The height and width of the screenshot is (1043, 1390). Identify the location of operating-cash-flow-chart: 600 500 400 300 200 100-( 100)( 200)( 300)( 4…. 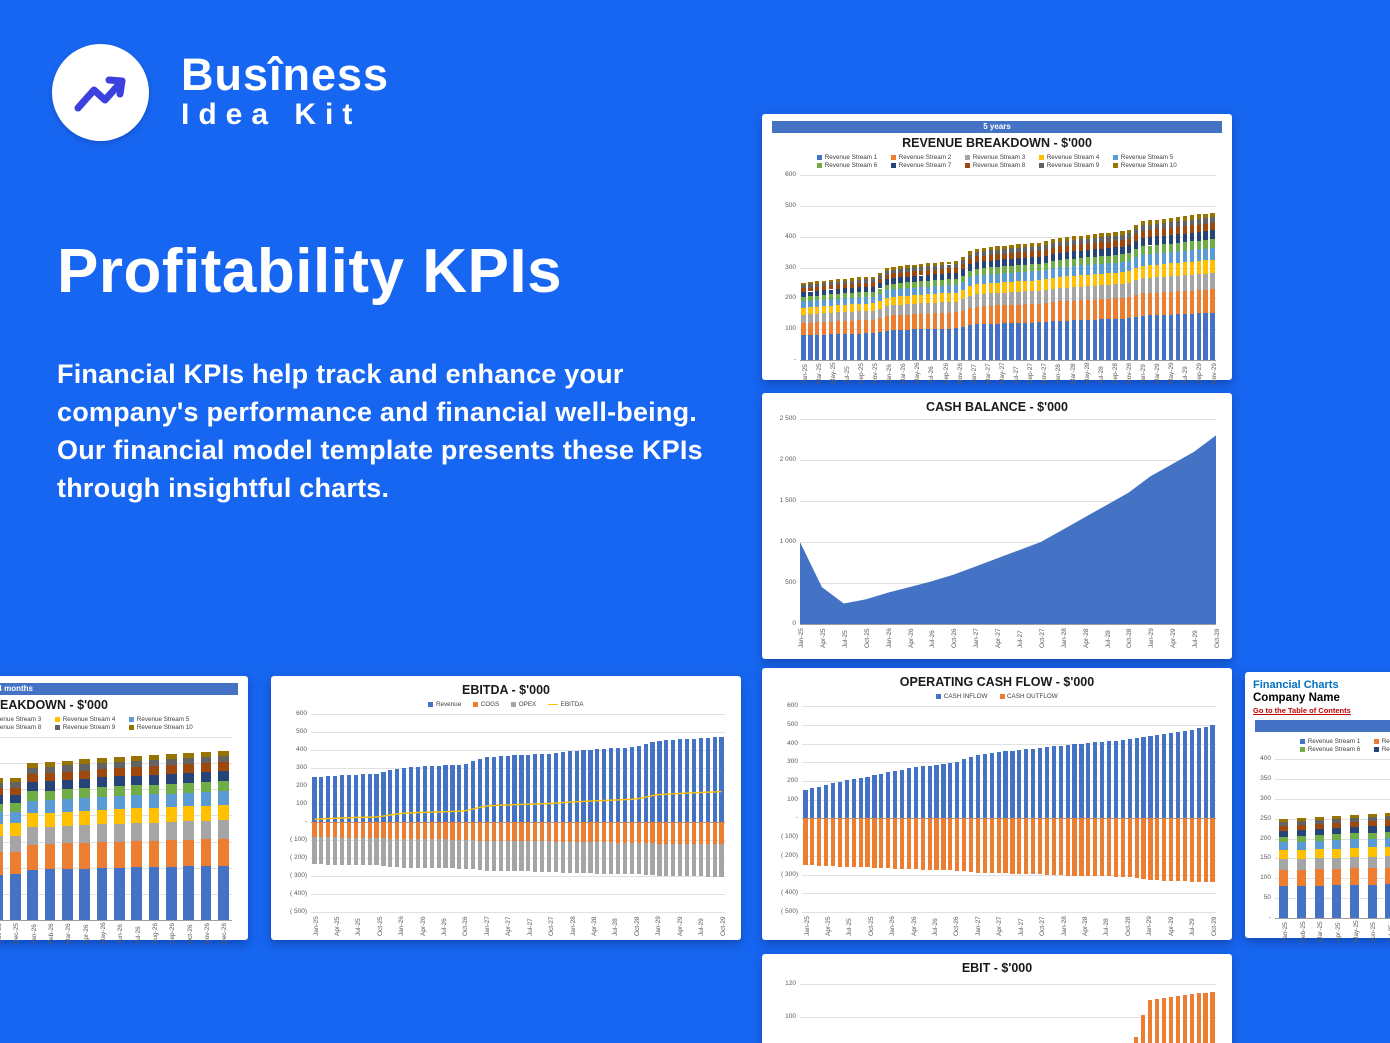
(999, 819).